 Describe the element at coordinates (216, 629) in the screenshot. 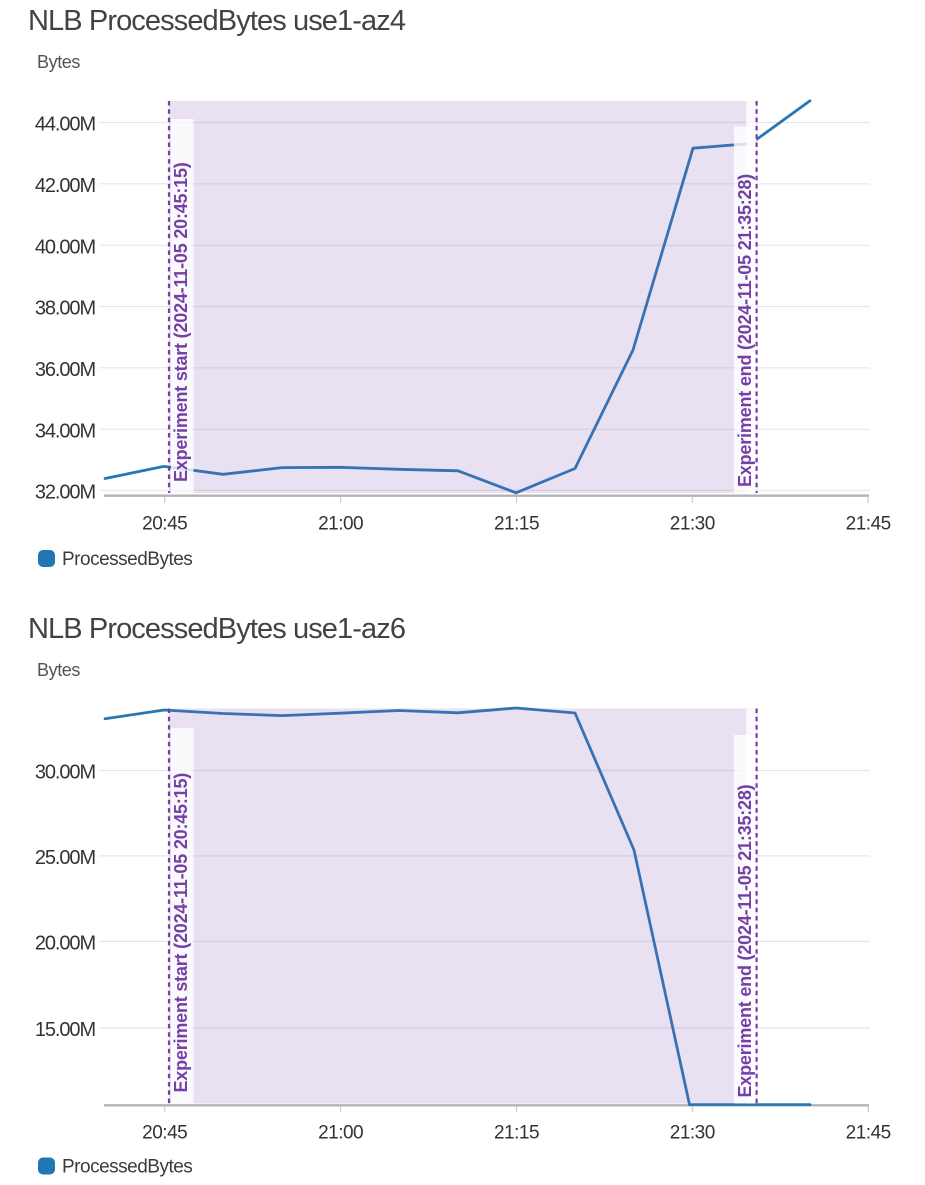

I see `svg-text: NLB ProcessedBytes use1-az6` at that location.